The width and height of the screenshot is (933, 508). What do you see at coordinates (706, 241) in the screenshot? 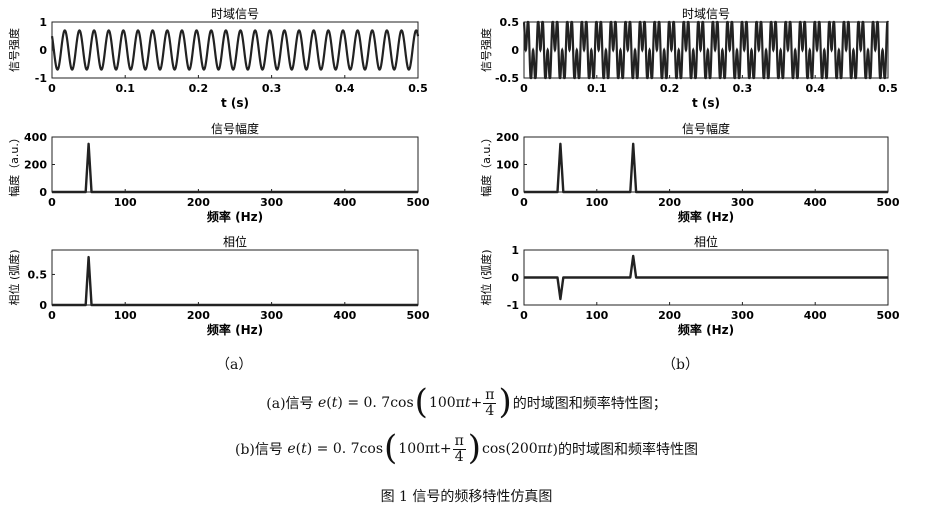
I see `chart-b-3-title: 相位` at bounding box center [706, 241].